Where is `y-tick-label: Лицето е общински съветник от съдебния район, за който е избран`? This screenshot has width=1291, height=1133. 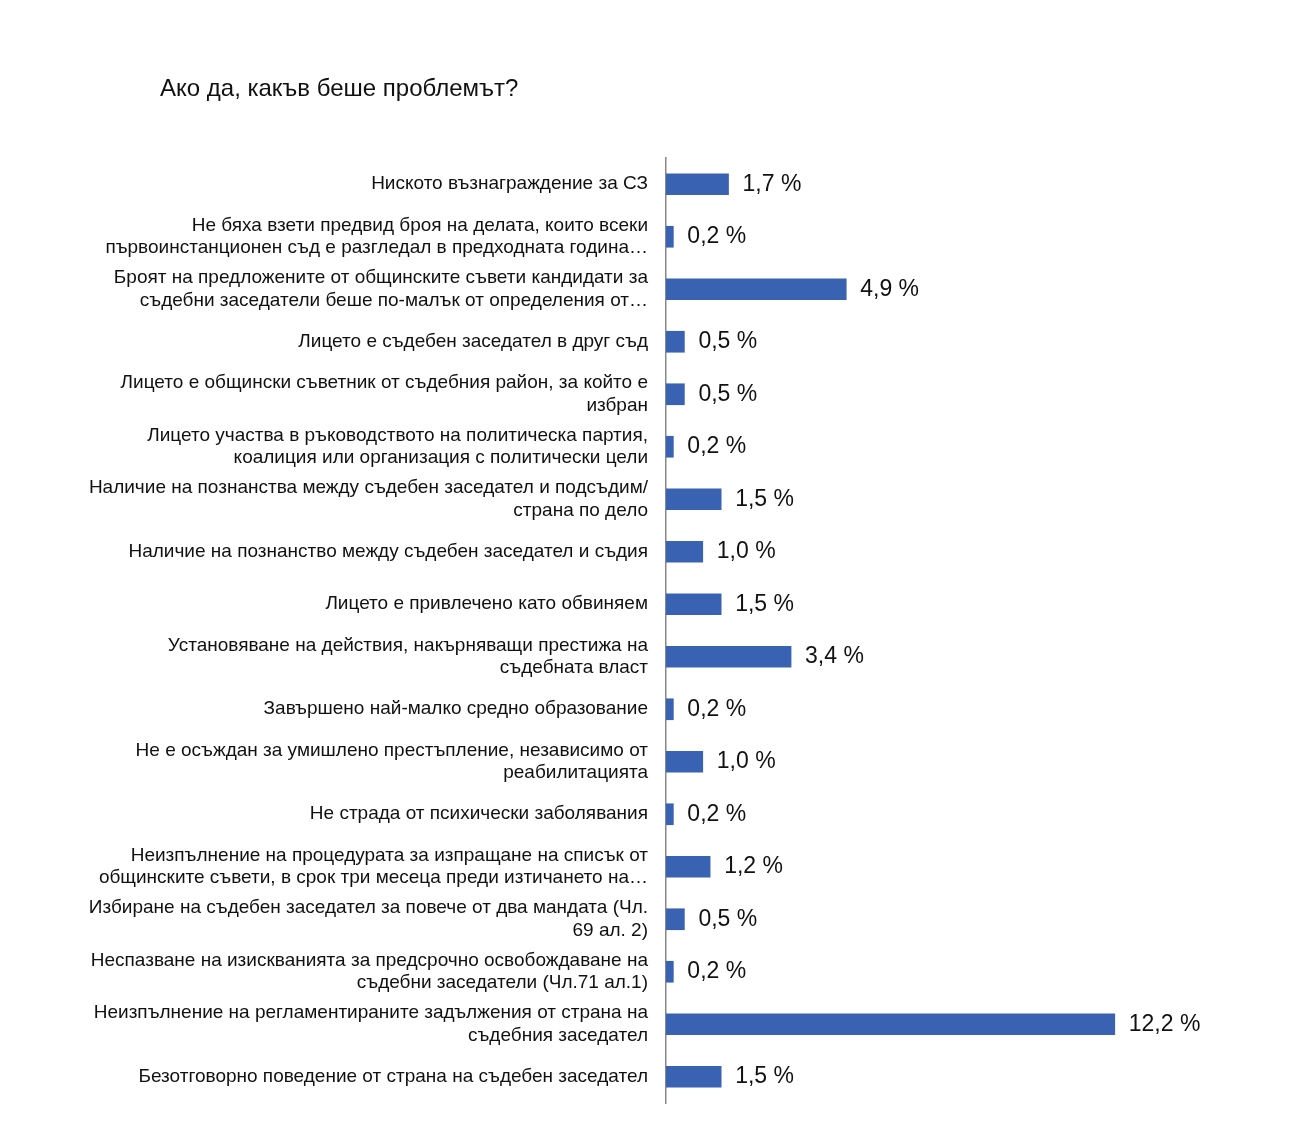 y-tick-label: Лицето е общински съветник от съдебния район, за който е избран is located at coordinates (384, 393).